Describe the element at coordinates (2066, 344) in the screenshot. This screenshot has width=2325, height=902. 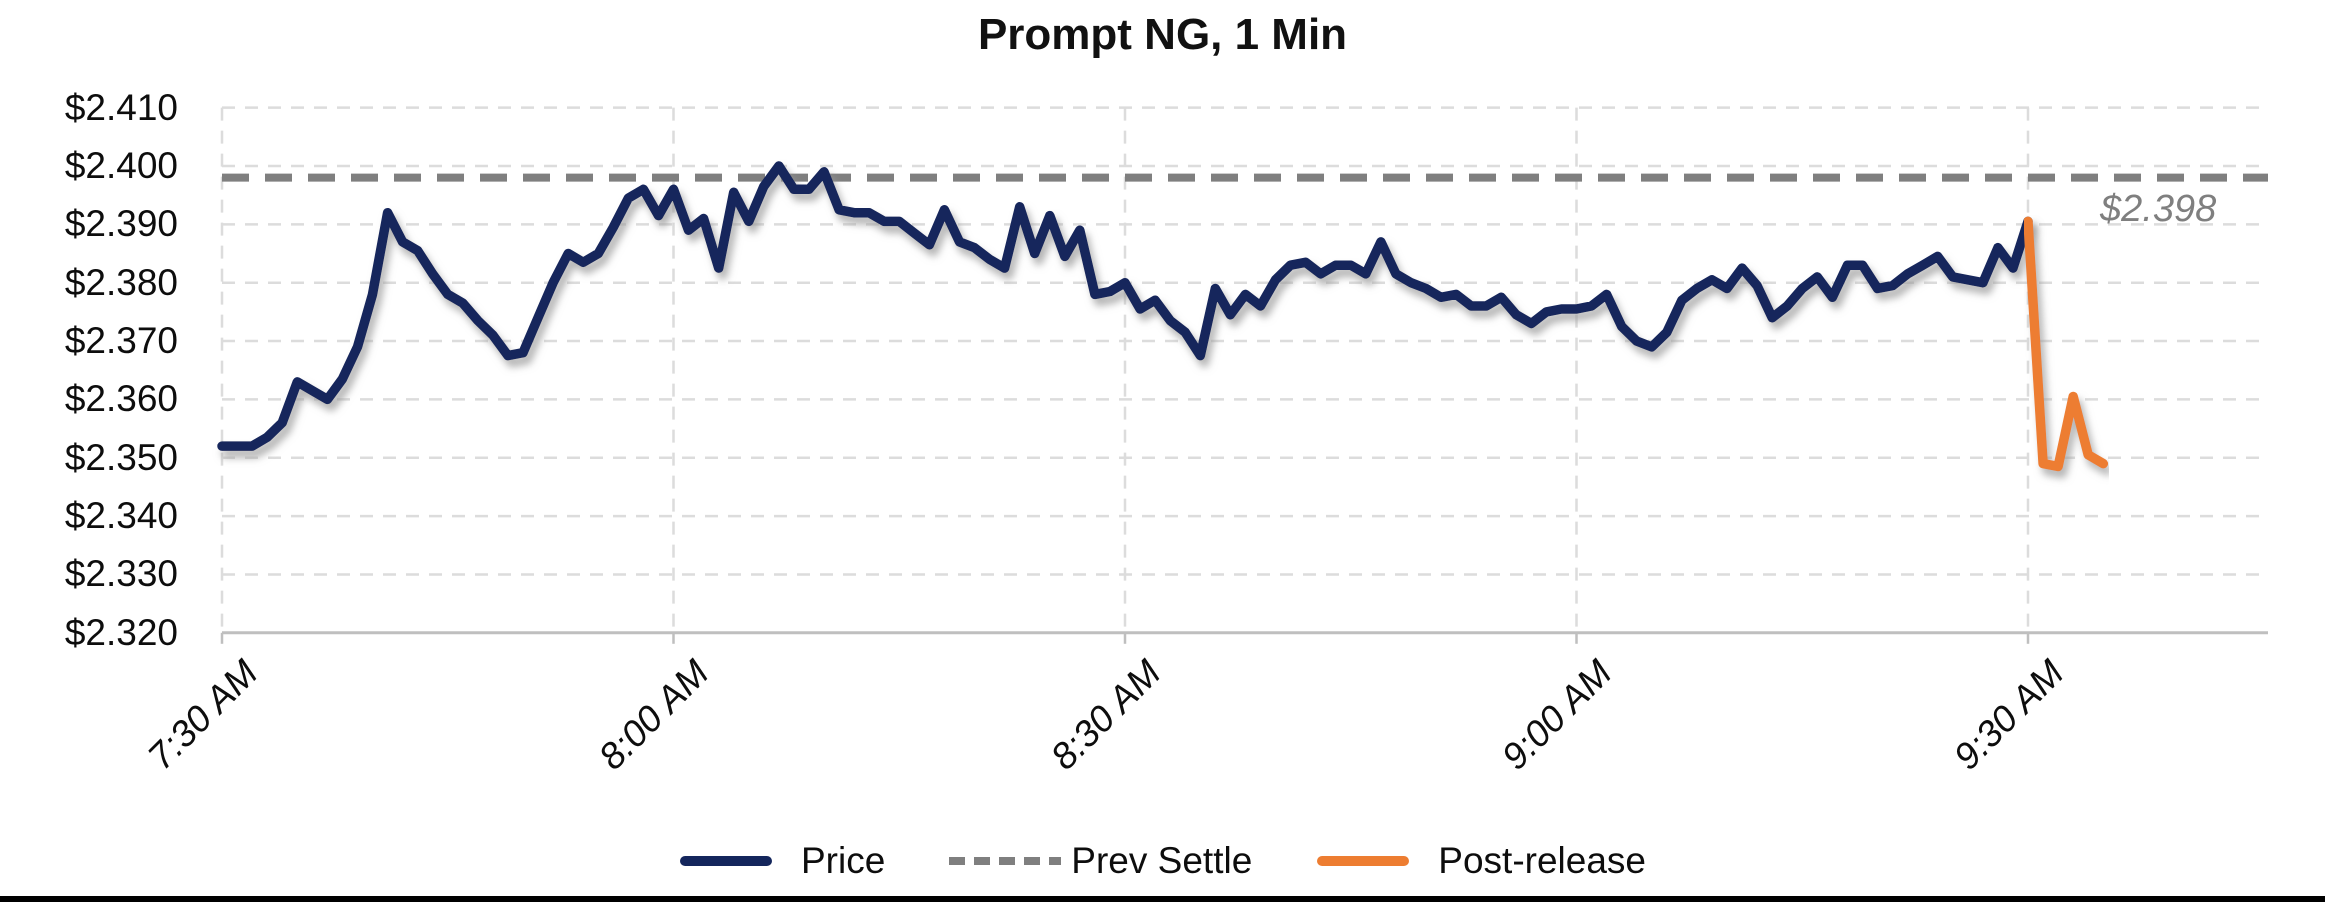
I see `post-release-line` at that location.